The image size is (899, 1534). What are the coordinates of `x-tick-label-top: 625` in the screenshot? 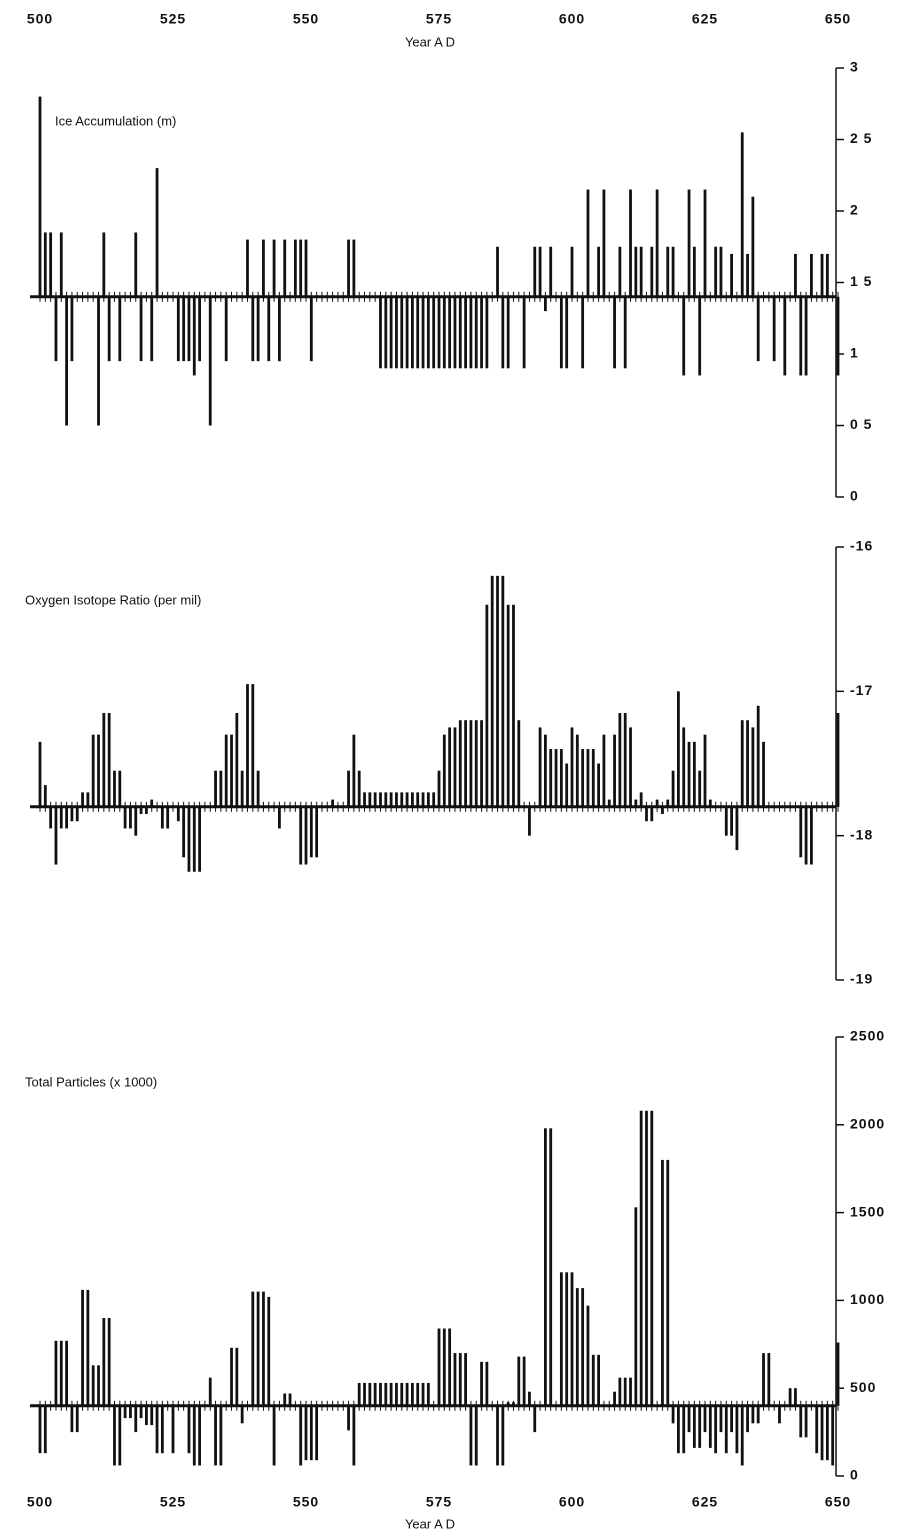 It's located at (705, 19).